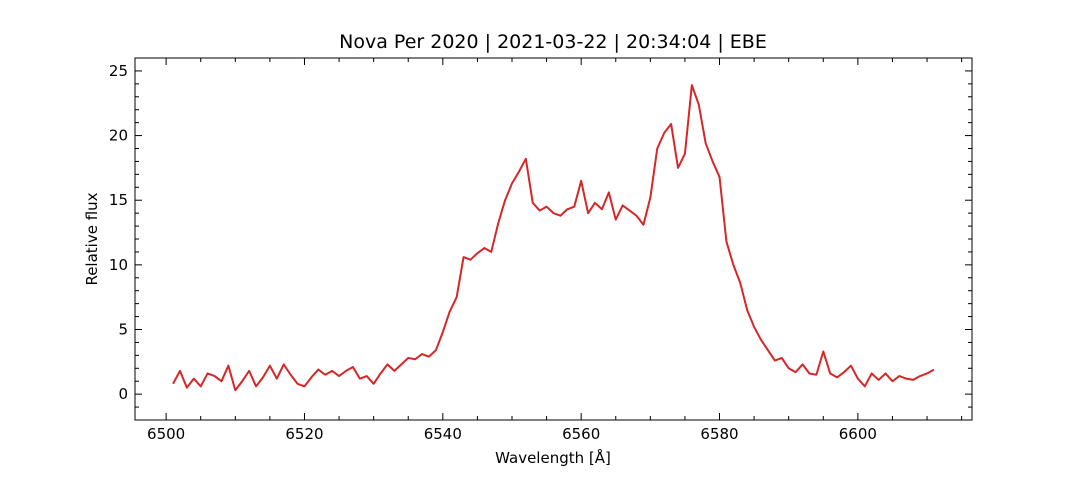 This screenshot has height=480, width=1080. I want to click on x-tick-label: 6500, so click(166, 434).